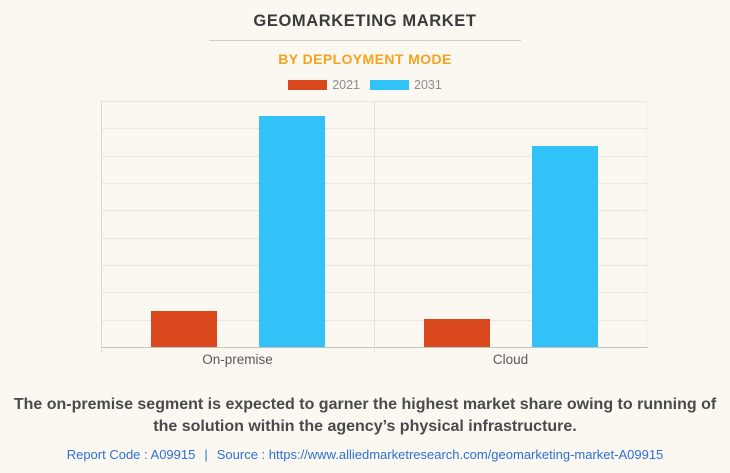  Describe the element at coordinates (365, 21) in the screenshot. I see `page-title: GEOMARKETING MARKET` at that location.